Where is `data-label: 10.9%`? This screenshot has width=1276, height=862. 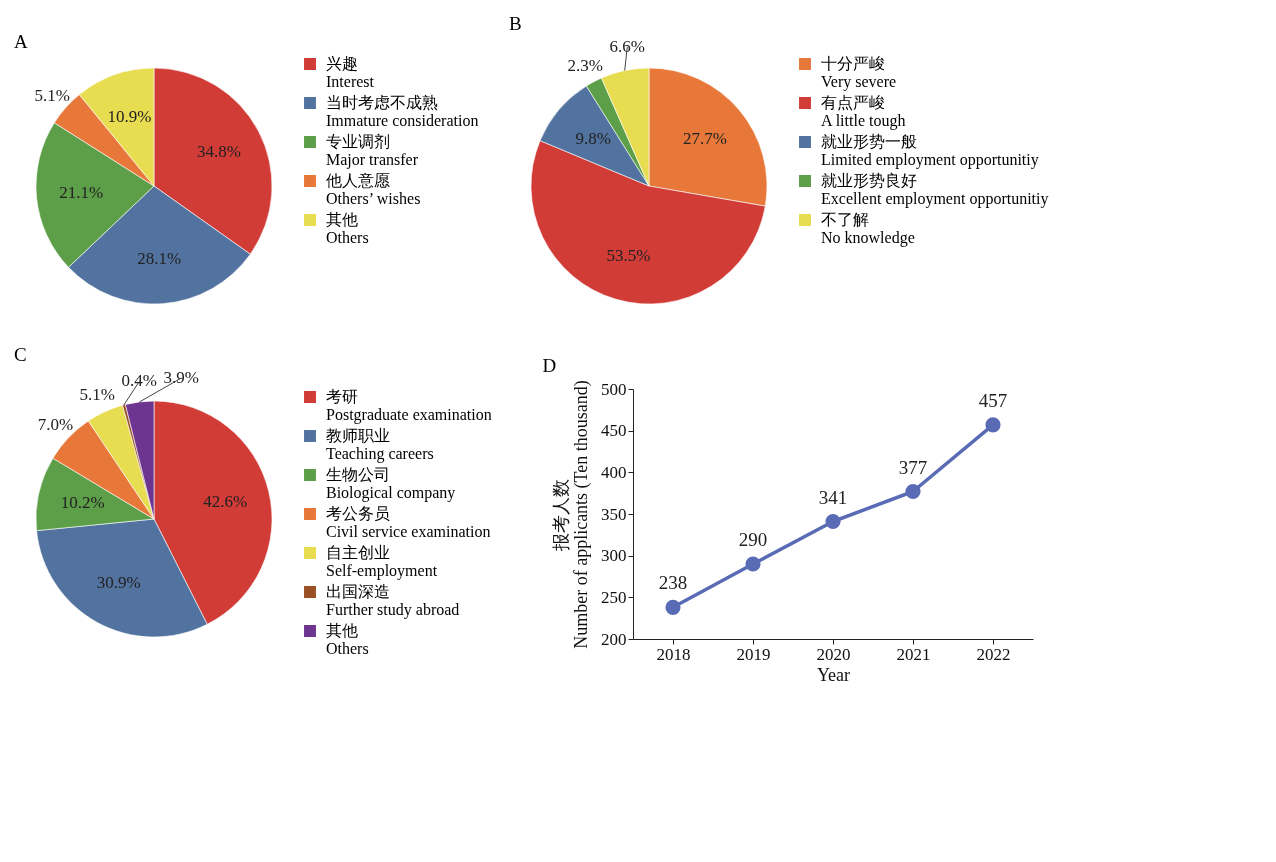 data-label: 10.9% is located at coordinates (129, 117).